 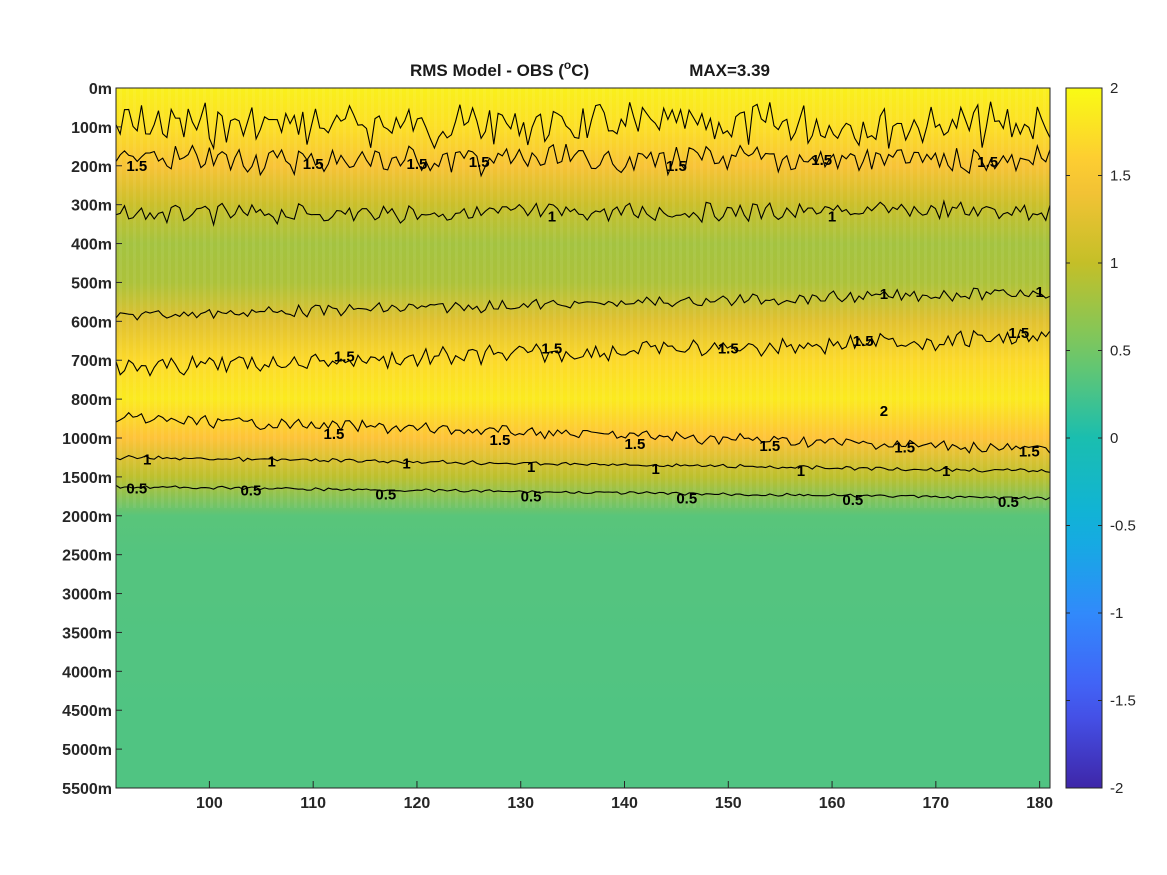 I want to click on x-tick-label: 130, so click(x=520, y=803).